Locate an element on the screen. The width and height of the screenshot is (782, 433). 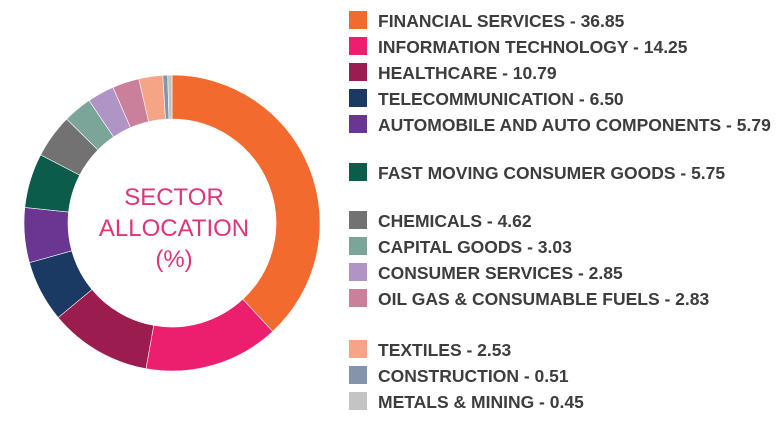
slice-metals-mining is located at coordinates (170, 97).